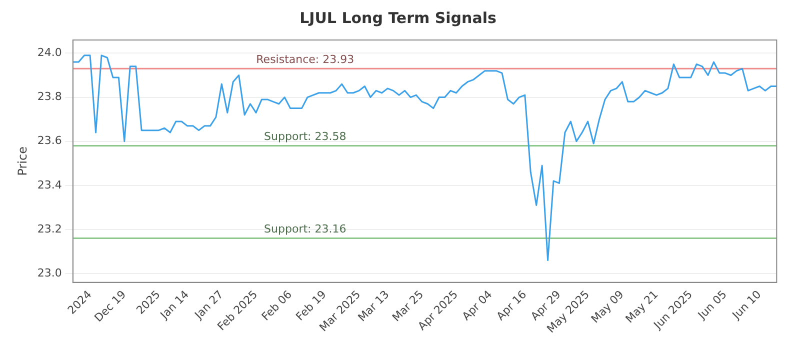  I want to click on y-tick-label: 23.8, so click(49, 97).